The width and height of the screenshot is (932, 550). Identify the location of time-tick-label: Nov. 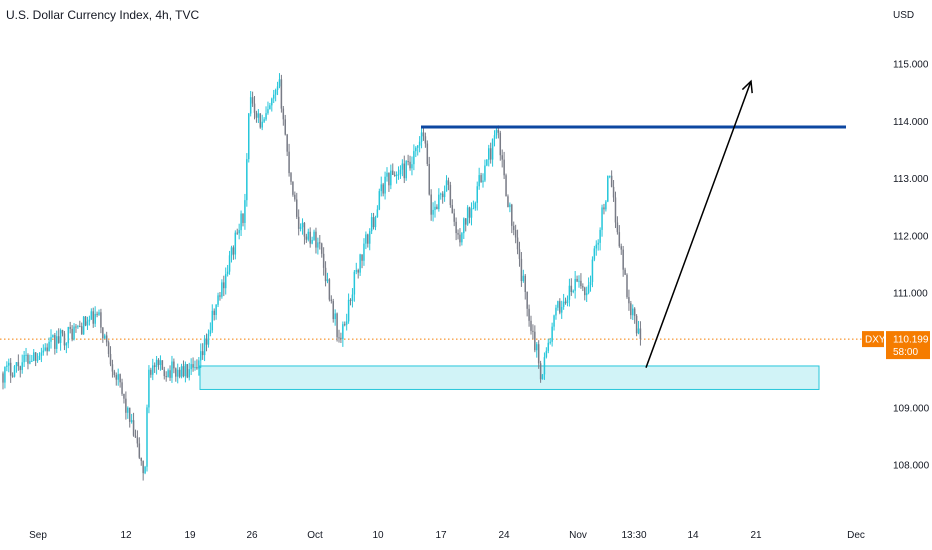
(578, 535).